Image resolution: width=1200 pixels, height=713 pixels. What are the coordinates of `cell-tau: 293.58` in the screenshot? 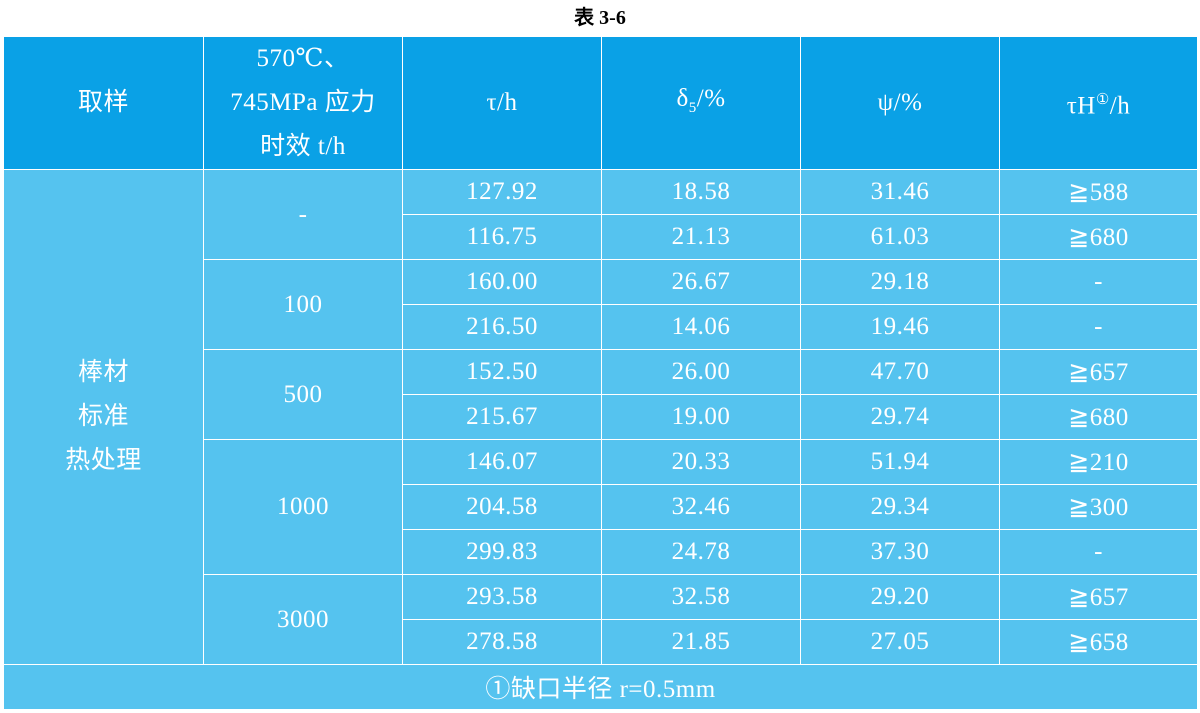 It's located at (502, 597).